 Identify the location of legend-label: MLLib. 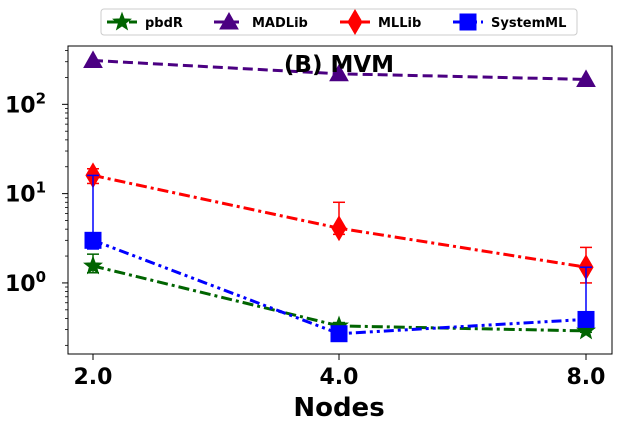
(399, 23).